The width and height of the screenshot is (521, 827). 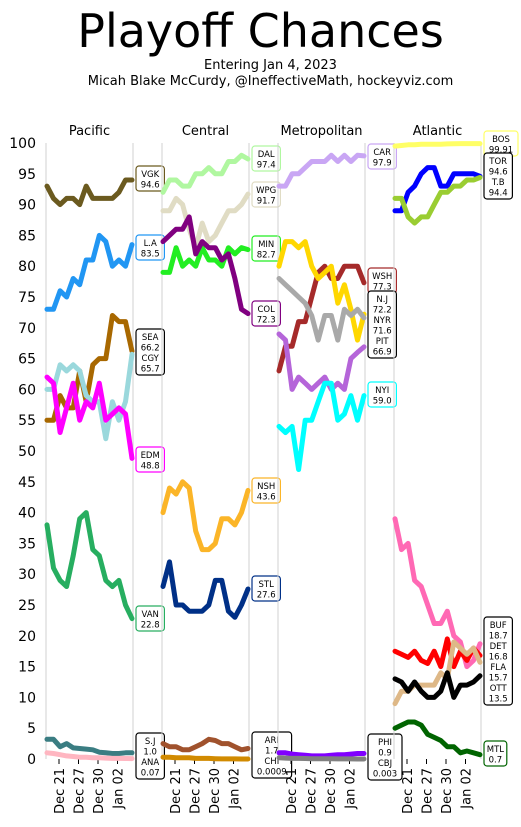 I want to click on series-line-edm, so click(x=89, y=417).